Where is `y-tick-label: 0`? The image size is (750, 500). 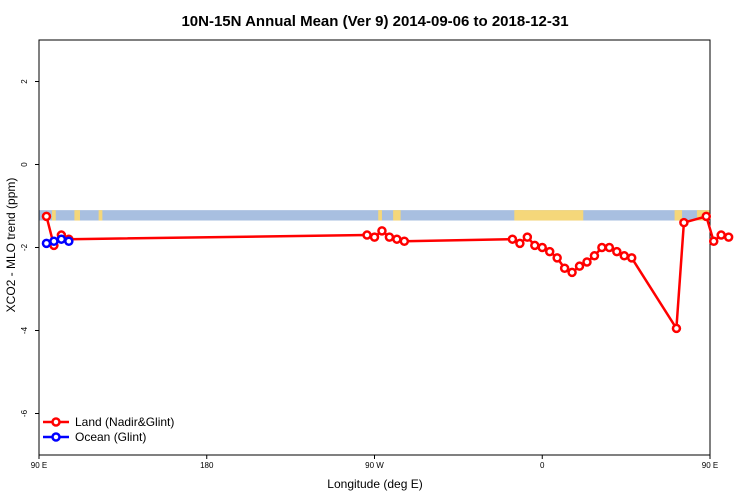 y-tick-label: 0 is located at coordinates (24, 164).